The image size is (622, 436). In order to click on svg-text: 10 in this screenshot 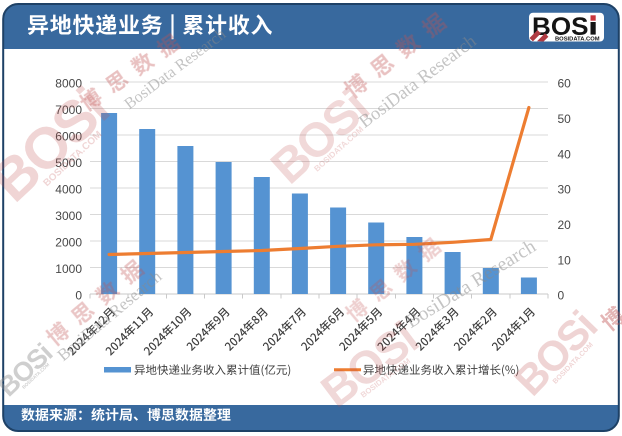, I will do `click(565, 260)`.